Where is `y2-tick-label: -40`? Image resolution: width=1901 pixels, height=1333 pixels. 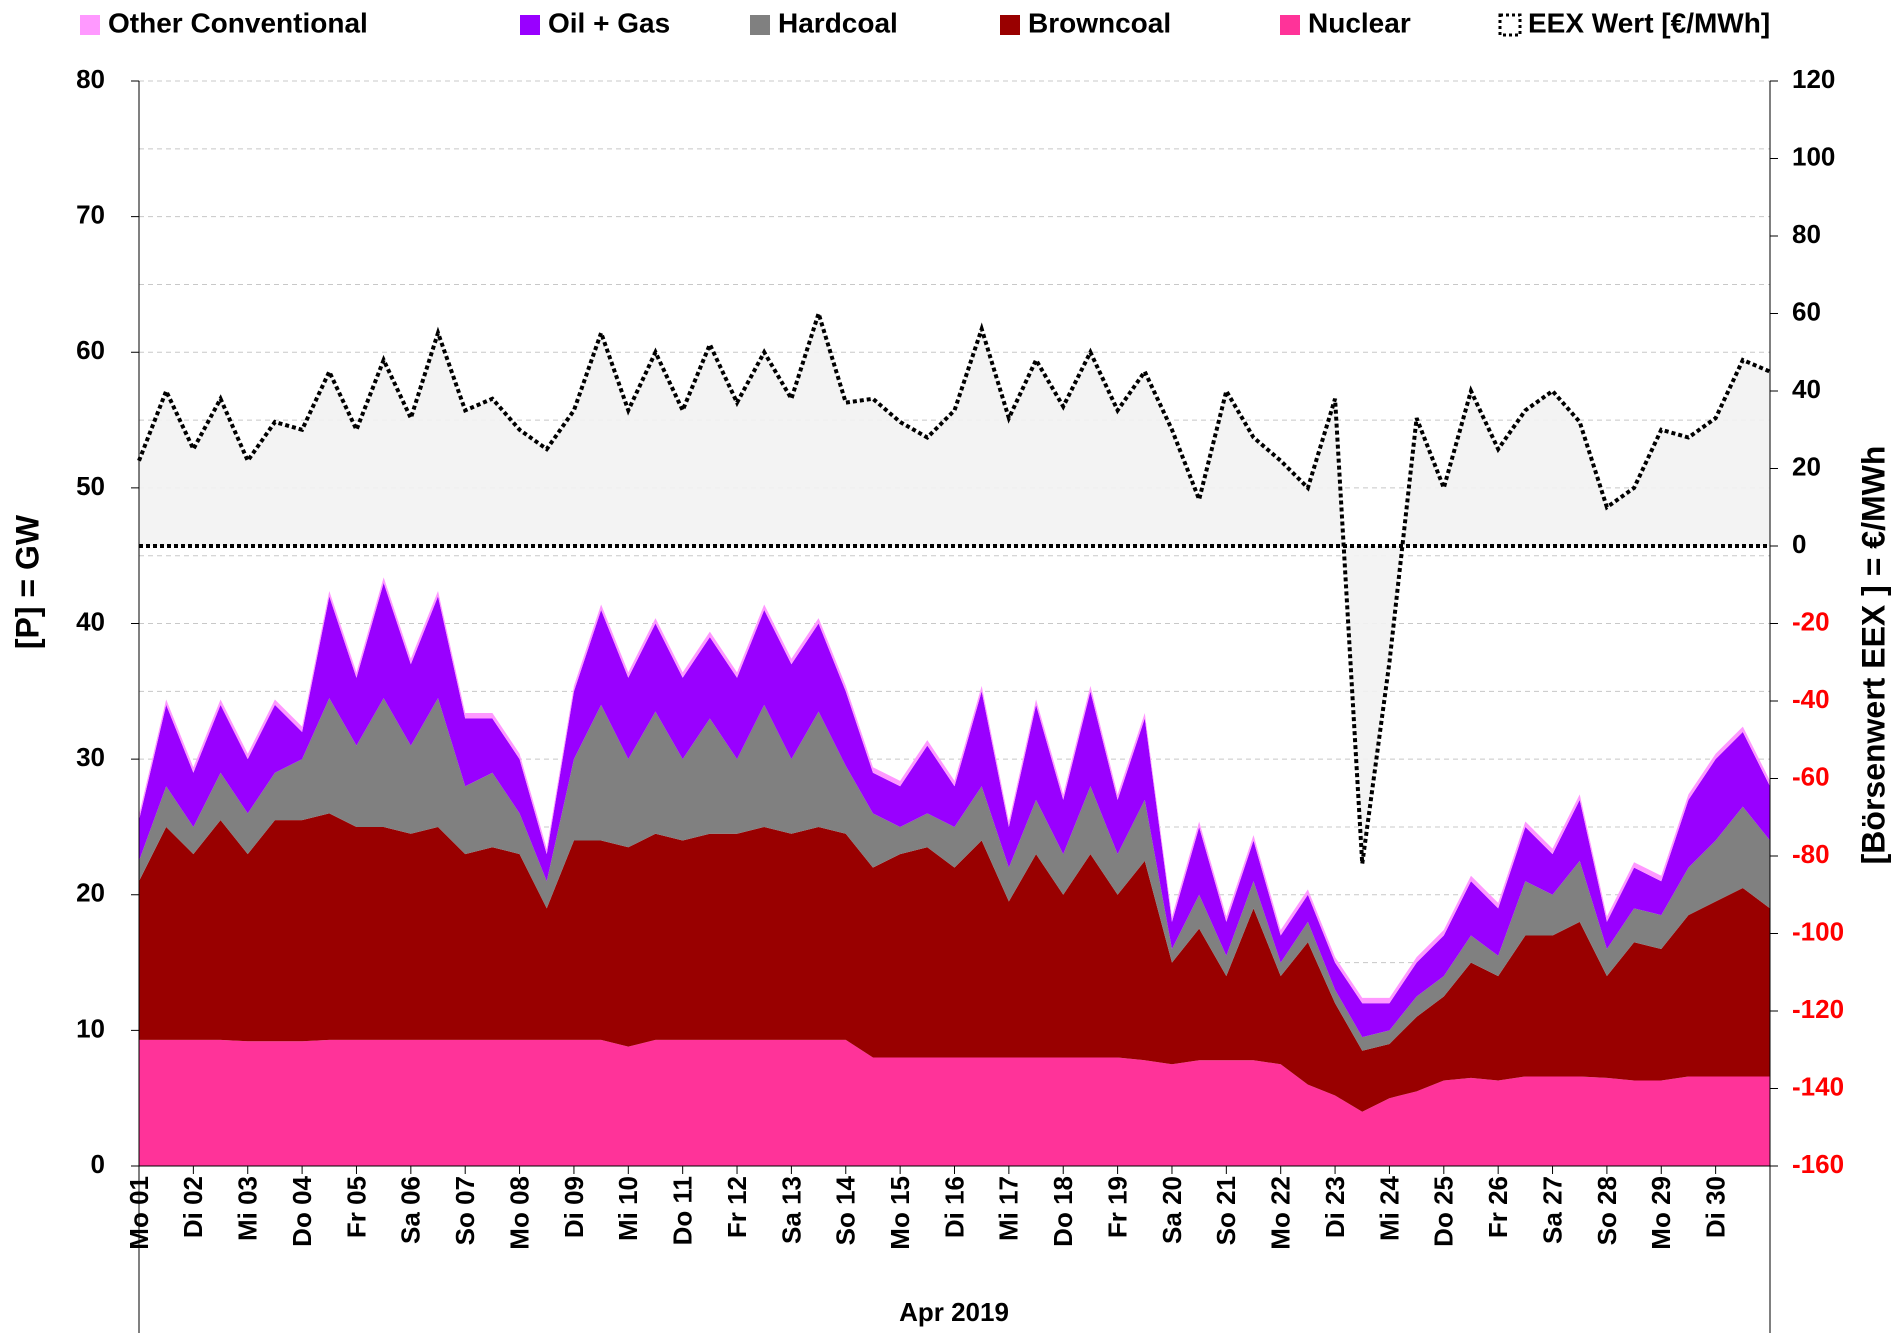 y2-tick-label: -40 is located at coordinates (1811, 699).